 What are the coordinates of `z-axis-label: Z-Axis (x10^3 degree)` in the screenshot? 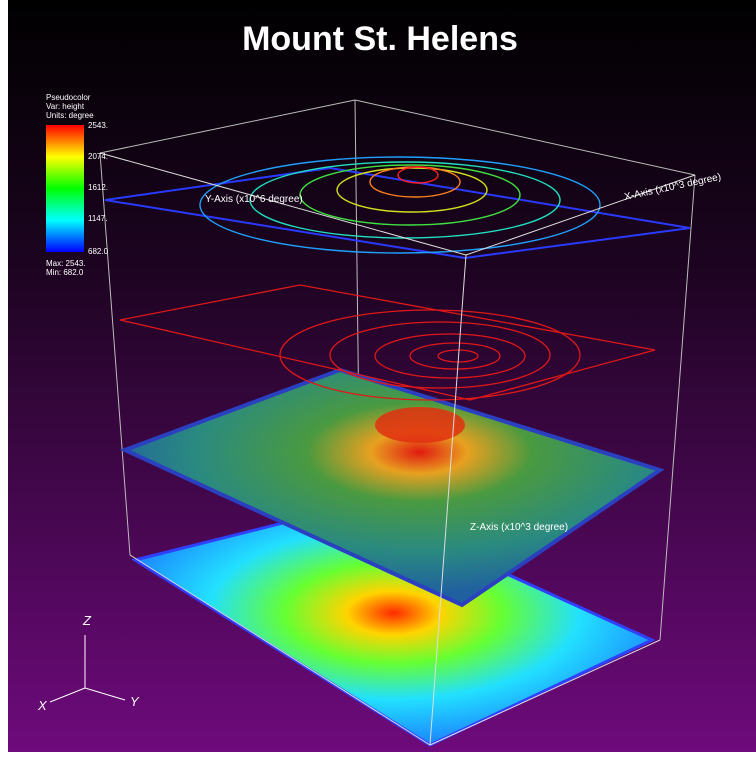 It's located at (519, 527).